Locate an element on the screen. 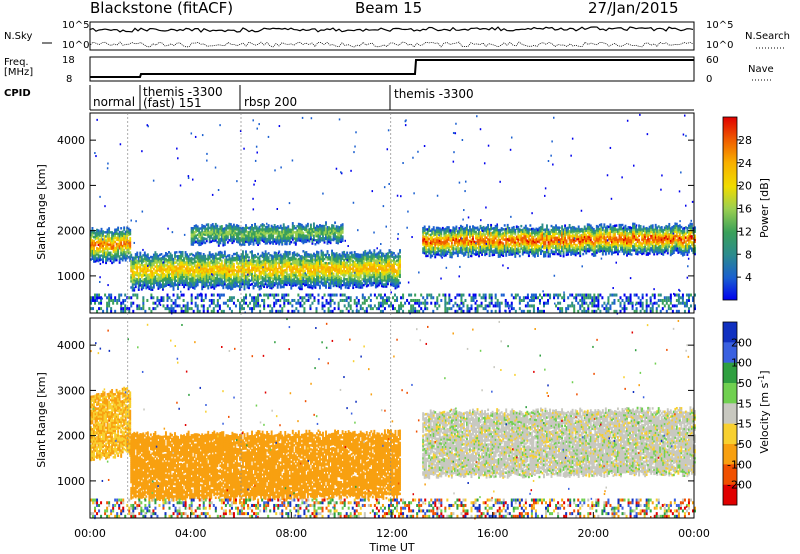  nsky-panel: 10^5 10^0 10^5 10^0 is located at coordinates (414, 35).